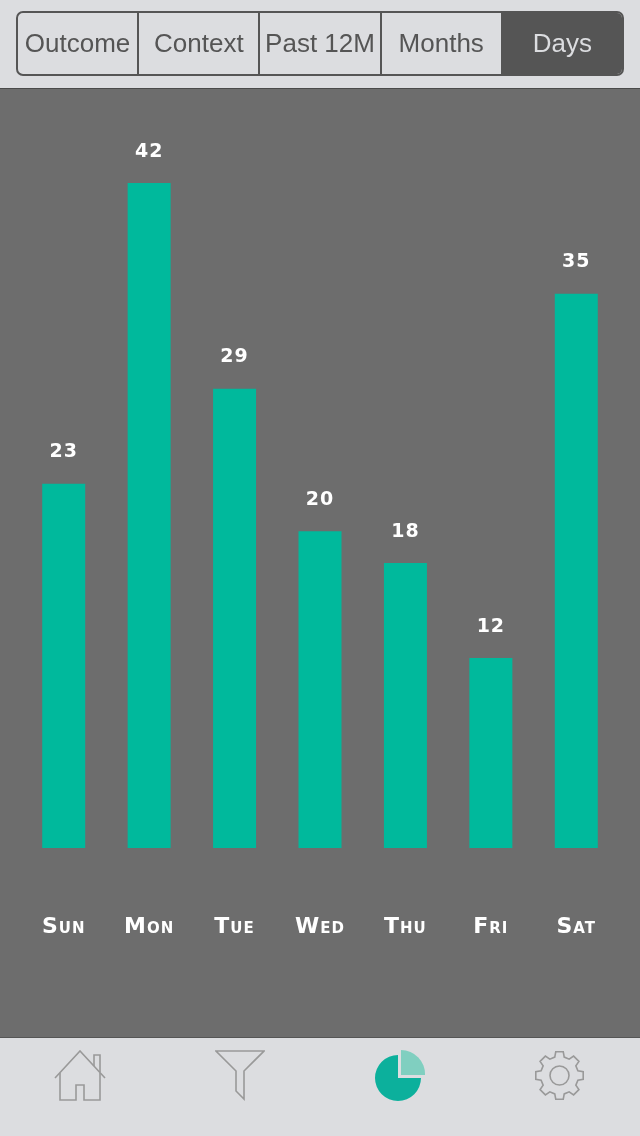 This screenshot has height=1136, width=640. Describe the element at coordinates (149, 925) in the screenshot. I see `x-tick-label: Mon` at that location.